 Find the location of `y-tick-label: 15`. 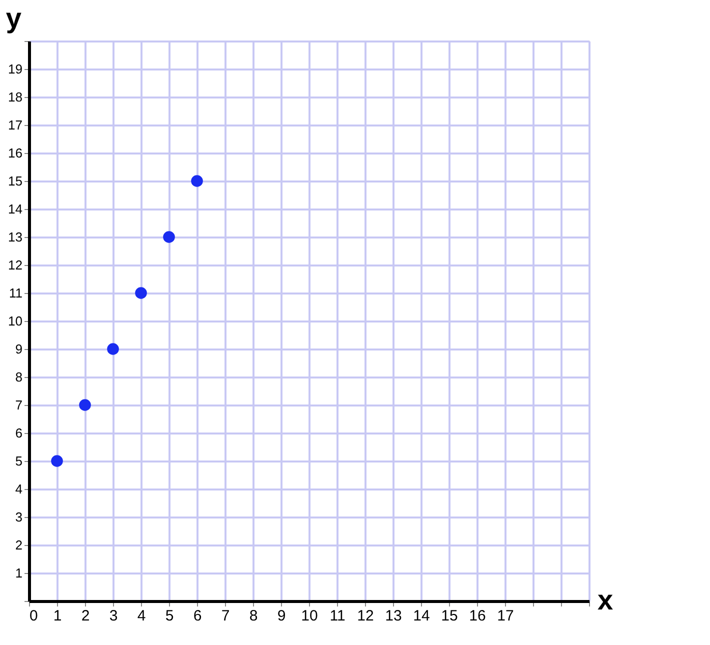

y-tick-label: 15 is located at coordinates (15, 181).